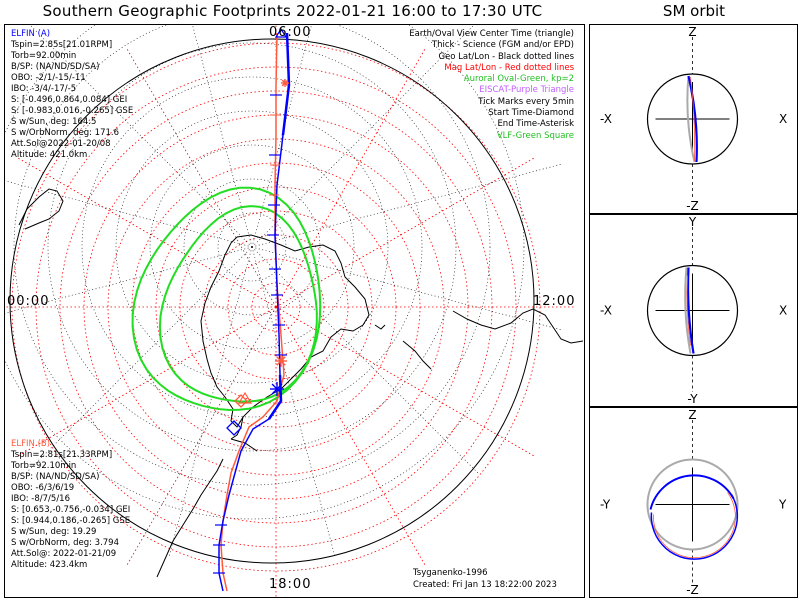 The width and height of the screenshot is (800, 601). Describe the element at coordinates (290, 32) in the screenshot. I see `hour-label-top: 06:00` at that location.